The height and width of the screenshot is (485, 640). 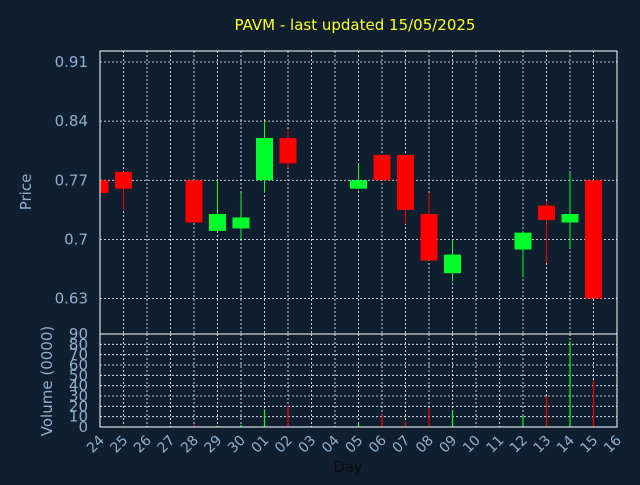 What do you see at coordinates (358, 384) in the screenshot?
I see `volume-bars-group` at bounding box center [358, 384].